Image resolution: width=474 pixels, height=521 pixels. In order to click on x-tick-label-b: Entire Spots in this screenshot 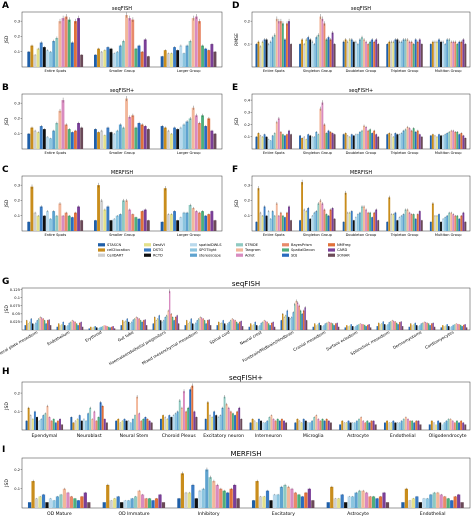, I will do `click(55, 153)`.